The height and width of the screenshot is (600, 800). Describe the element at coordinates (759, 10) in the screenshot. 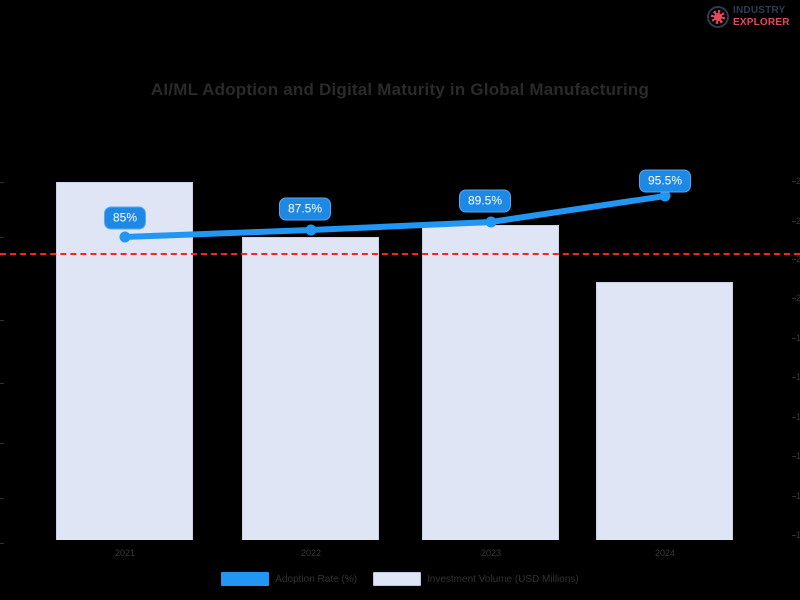

I see `logo-line-1: INDUSTRY` at that location.